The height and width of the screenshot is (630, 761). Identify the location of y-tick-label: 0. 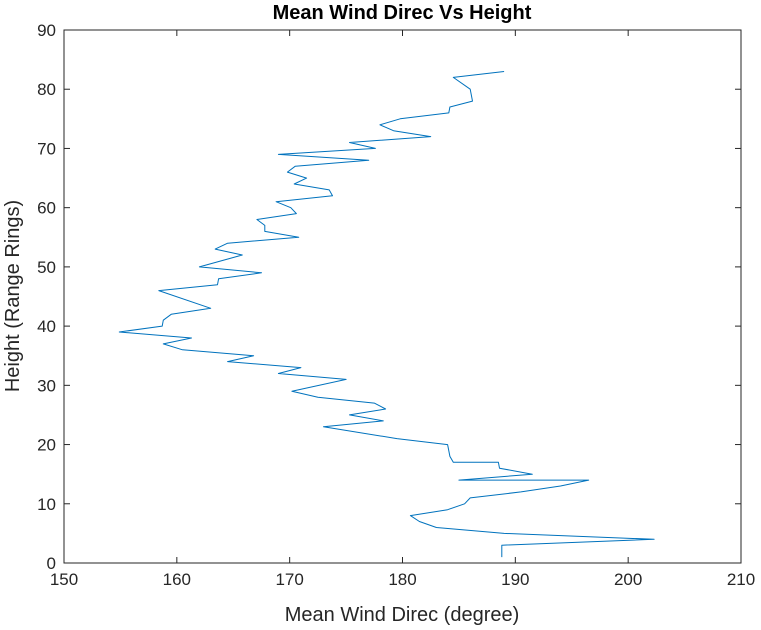
(51, 563).